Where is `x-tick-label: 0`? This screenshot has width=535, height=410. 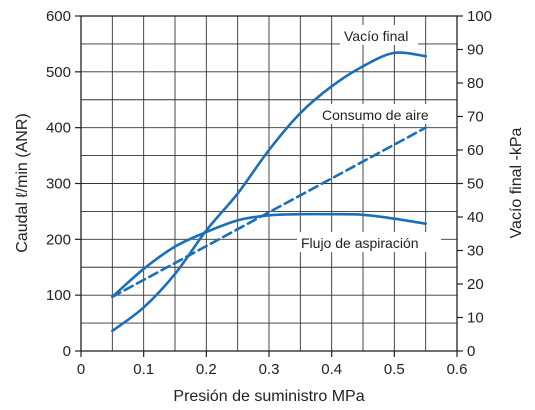 x-tick-label: 0 is located at coordinates (81, 369).